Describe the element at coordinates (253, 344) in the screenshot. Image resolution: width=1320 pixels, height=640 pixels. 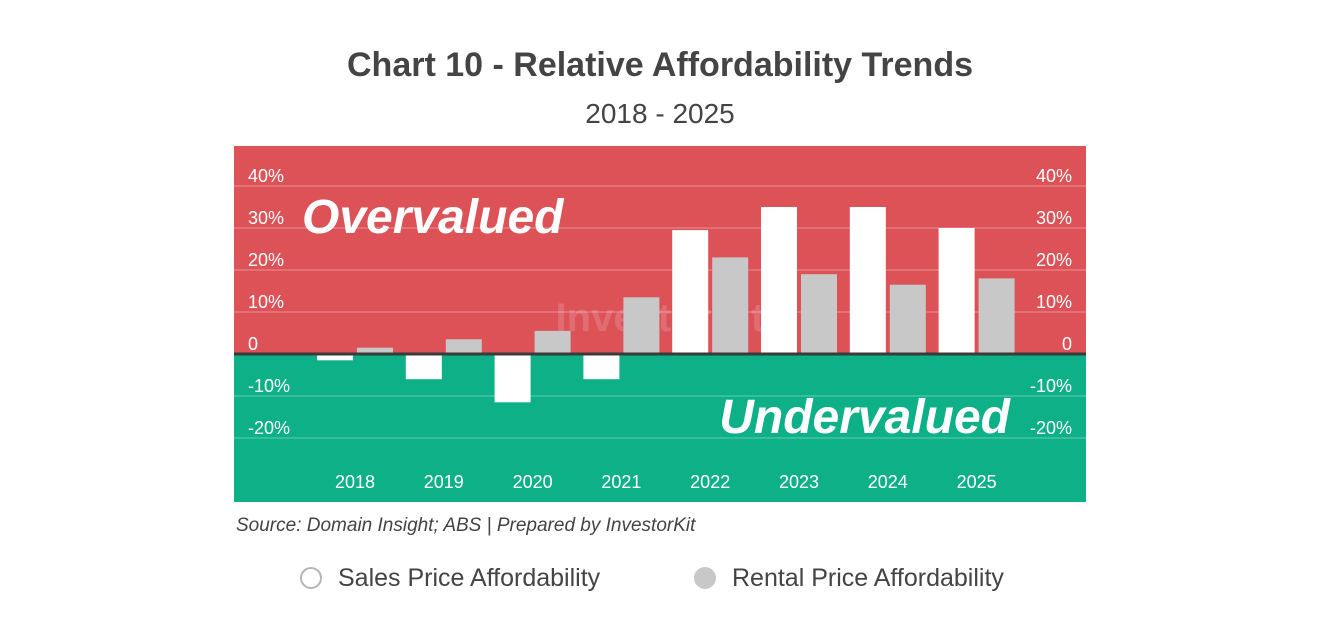
I see `y-tick-label-left: 0` at that location.